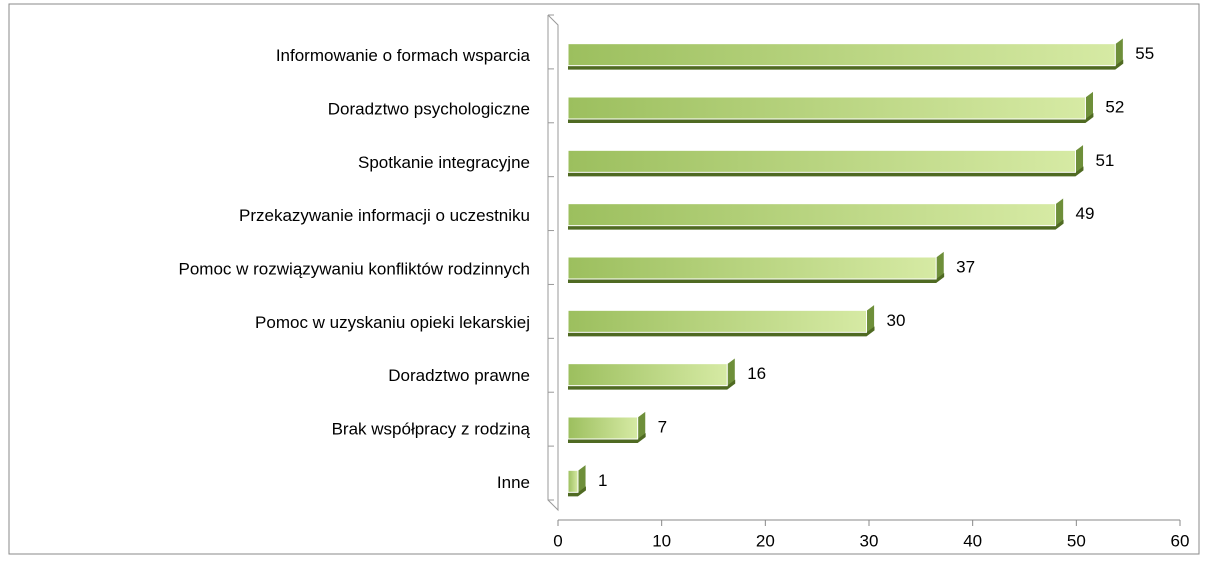 Image resolution: width=1208 pixels, height=562 pixels. I want to click on y-tick-label: Pomoc w uzyskaniu opieki lekarskiej, so click(392, 322).